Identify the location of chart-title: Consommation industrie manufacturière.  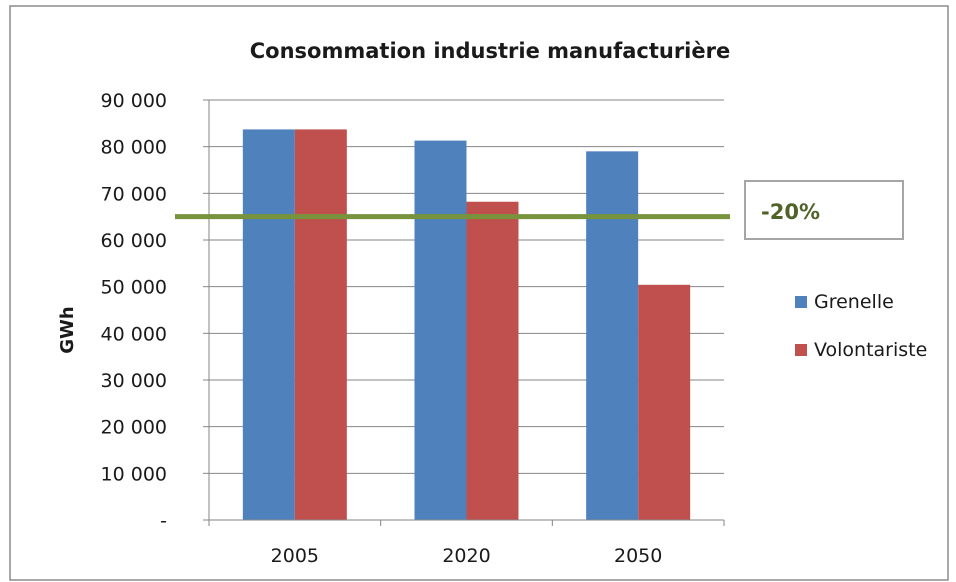
(490, 51).